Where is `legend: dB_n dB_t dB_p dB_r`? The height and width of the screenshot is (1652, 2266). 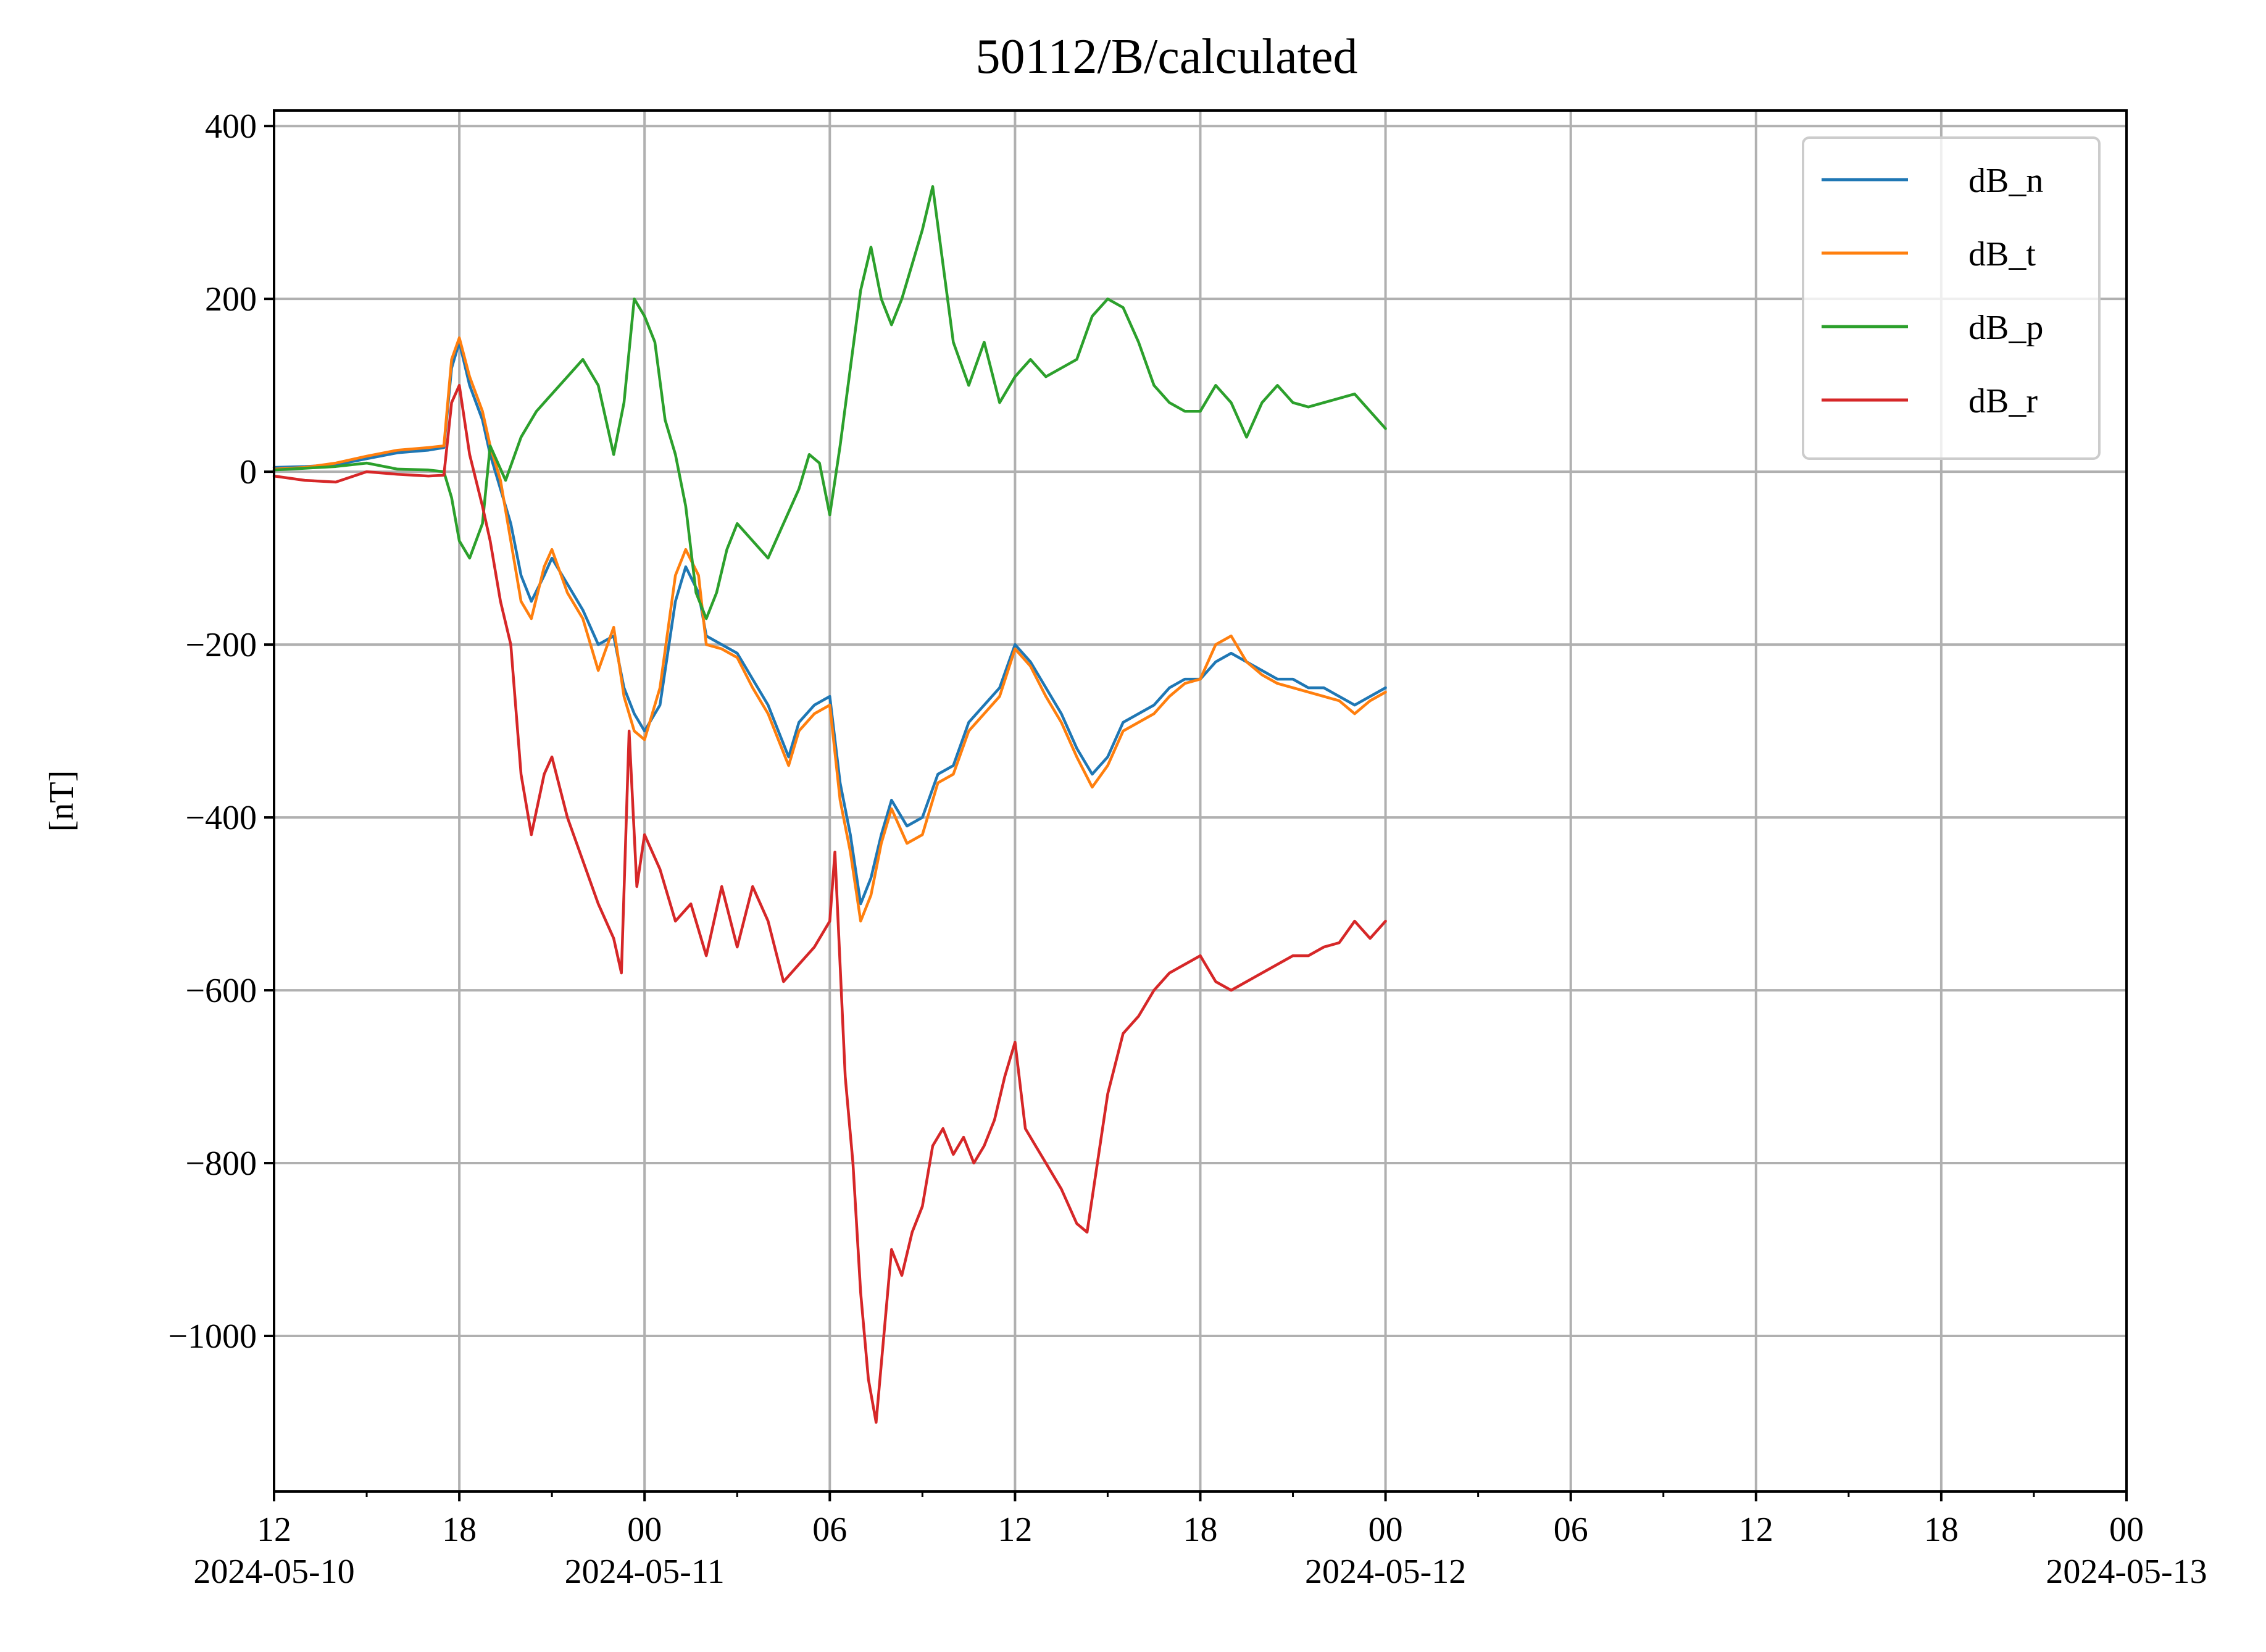
legend: dB_n dB_t dB_p dB_r is located at coordinates (1951, 298).